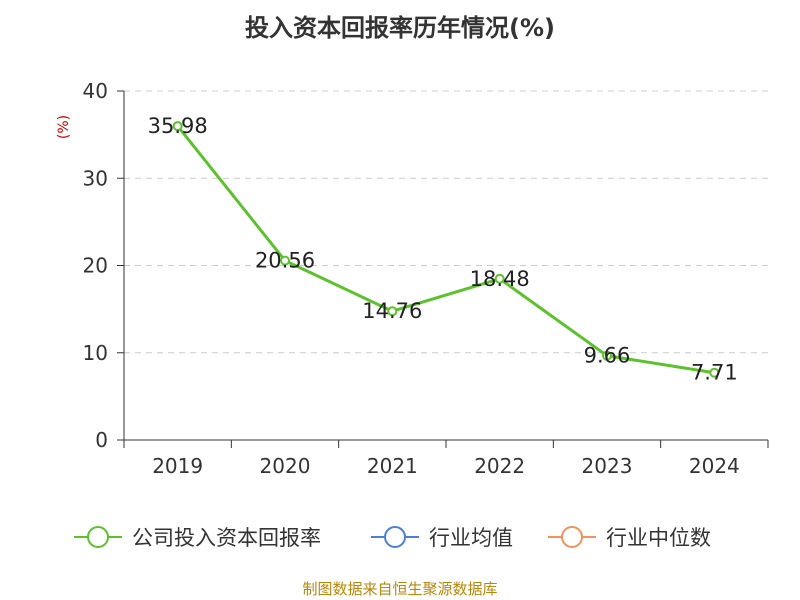 This screenshot has height=600, width=800. What do you see at coordinates (471, 538) in the screenshot?
I see `legend-label: 行业均值` at bounding box center [471, 538].